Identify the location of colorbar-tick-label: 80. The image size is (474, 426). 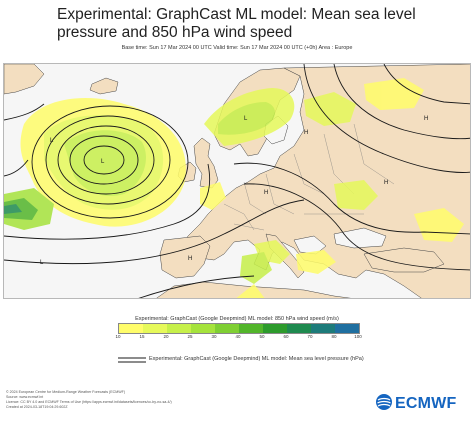
(334, 336).